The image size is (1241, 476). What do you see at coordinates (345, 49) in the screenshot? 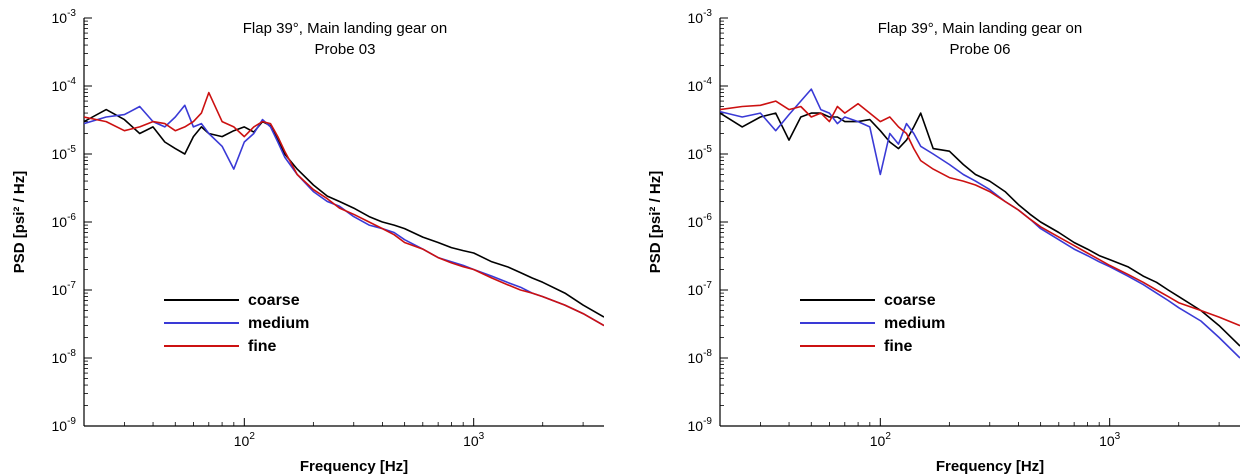
I see `chart-subtitle: Probe 03` at bounding box center [345, 49].